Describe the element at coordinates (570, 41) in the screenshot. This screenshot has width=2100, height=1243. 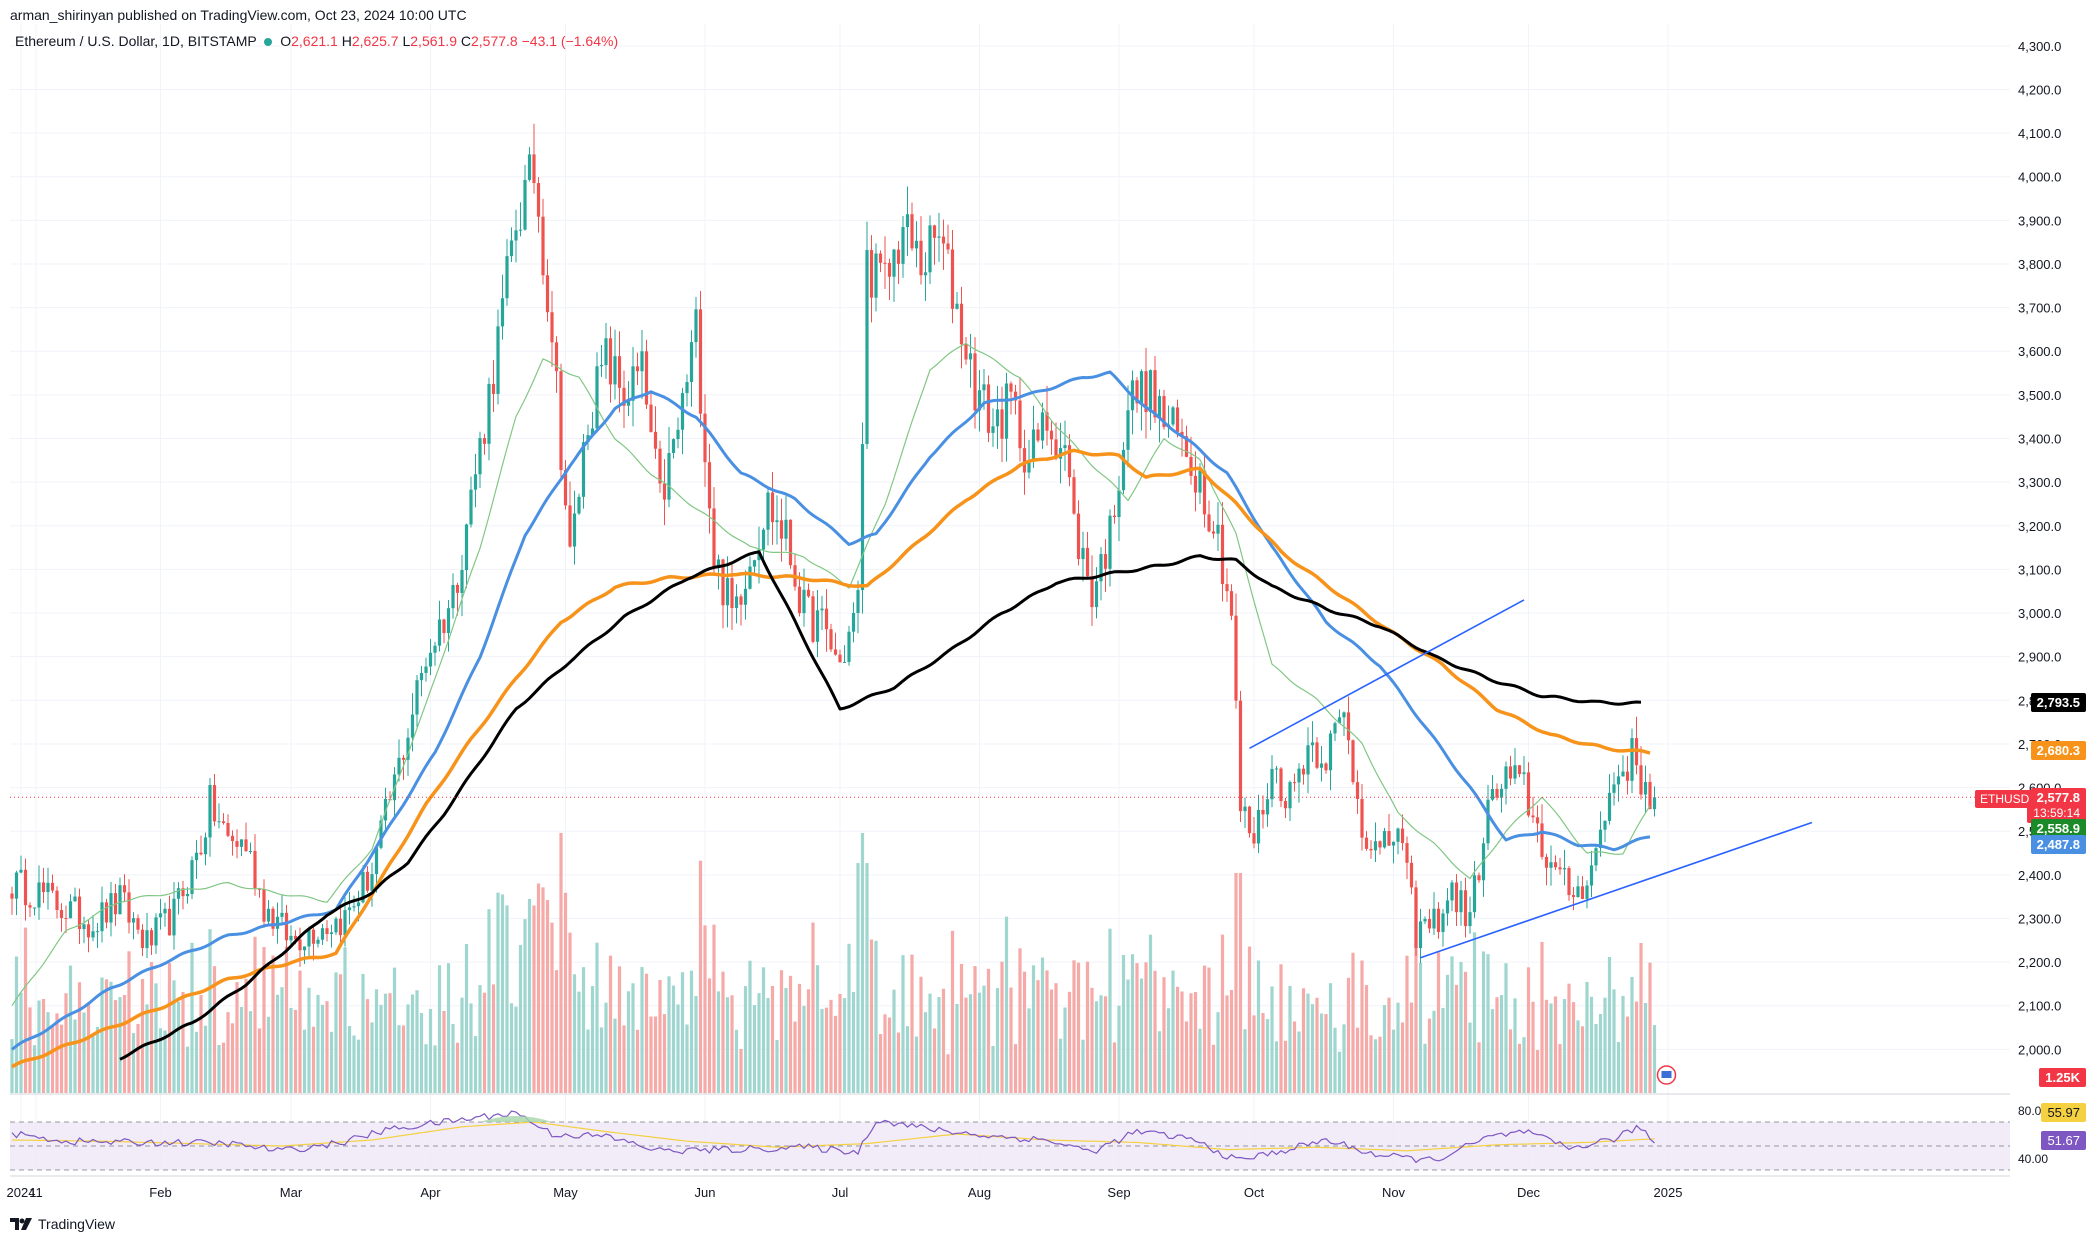
I see `change-value: −43.1 (−1.64%)` at that location.